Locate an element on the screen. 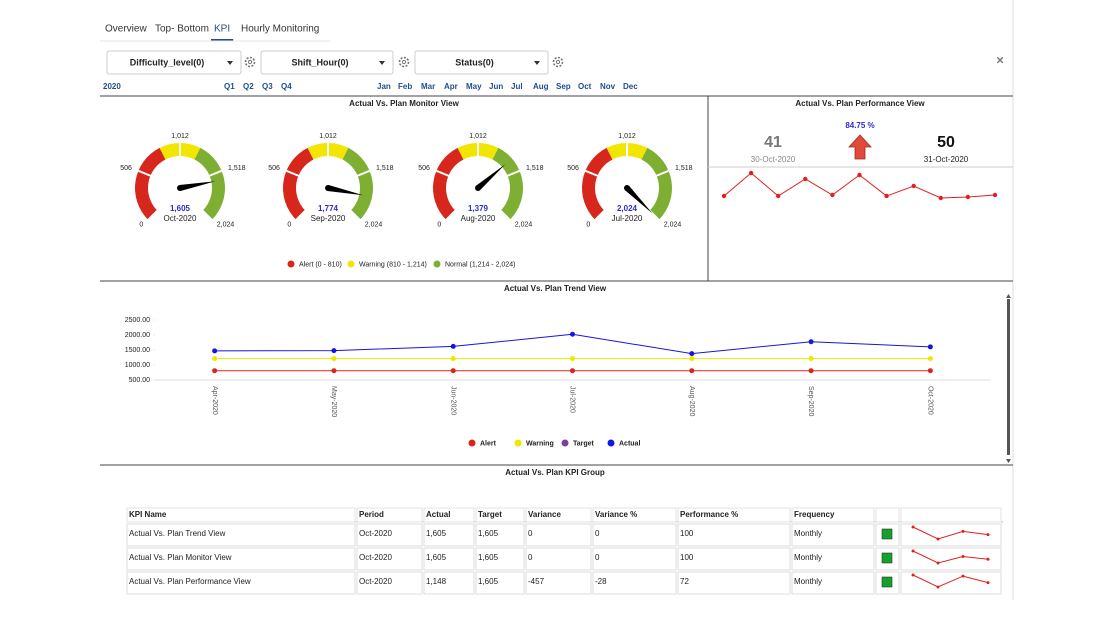 The image size is (1100, 640). month-link: Feb is located at coordinates (405, 86).